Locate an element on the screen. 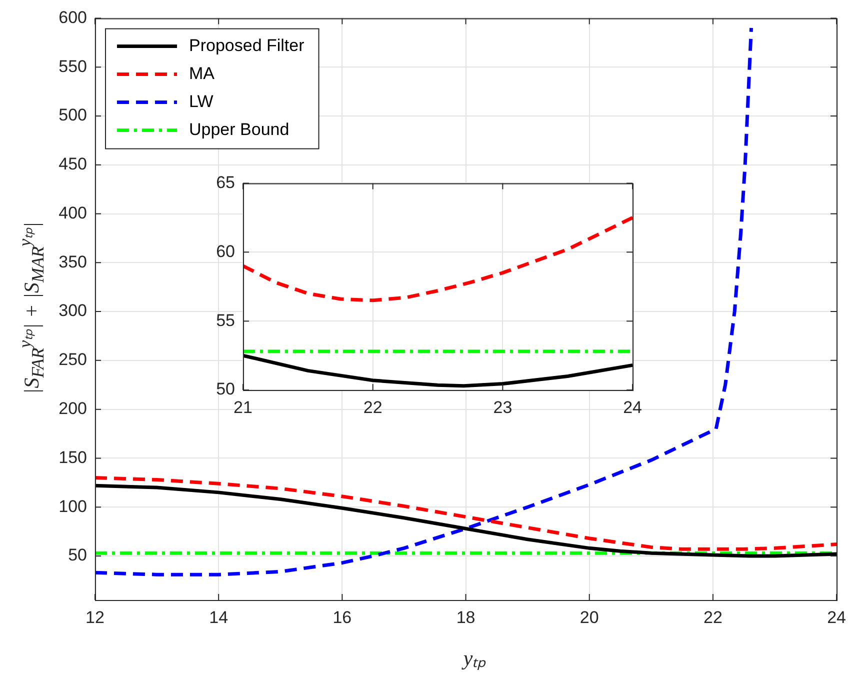 Image resolution: width=854 pixels, height=675 pixels. legend-label: LW is located at coordinates (201, 101).